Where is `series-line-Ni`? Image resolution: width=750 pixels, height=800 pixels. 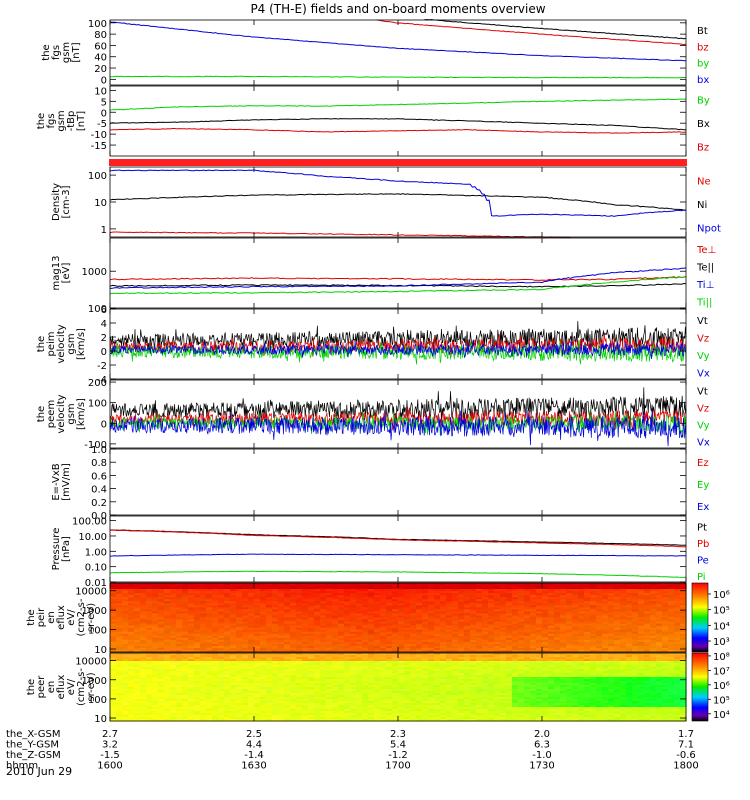 series-line-Ni is located at coordinates (398, 202).